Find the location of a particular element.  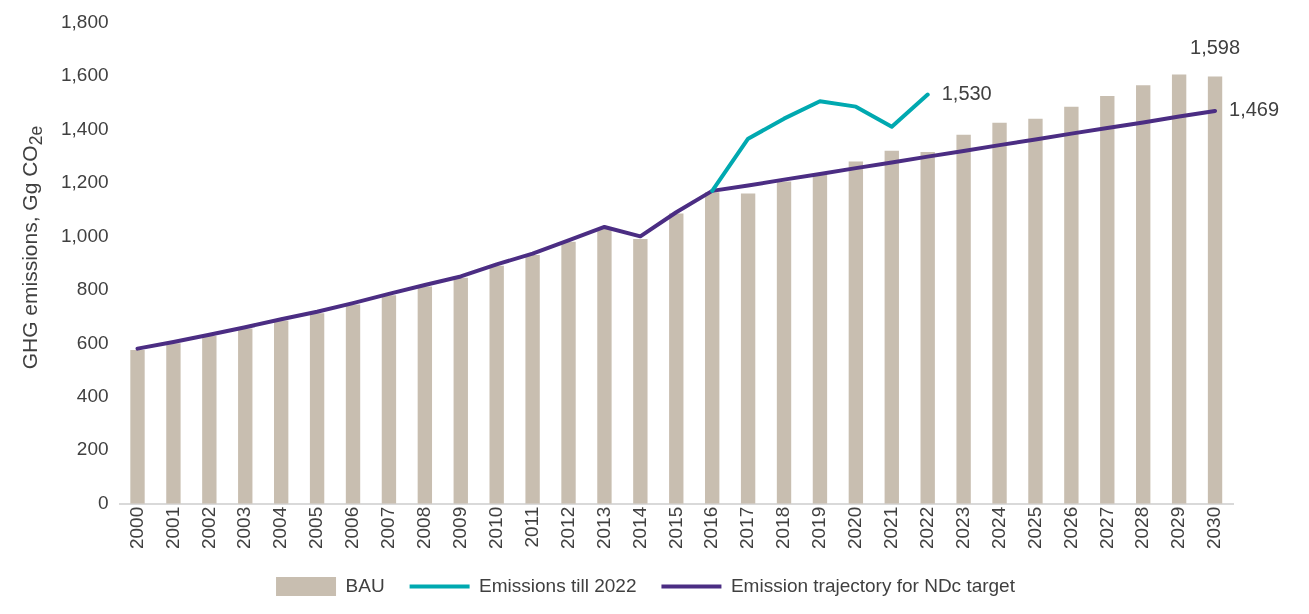

x-tick-label: 2024 is located at coordinates (998, 528).